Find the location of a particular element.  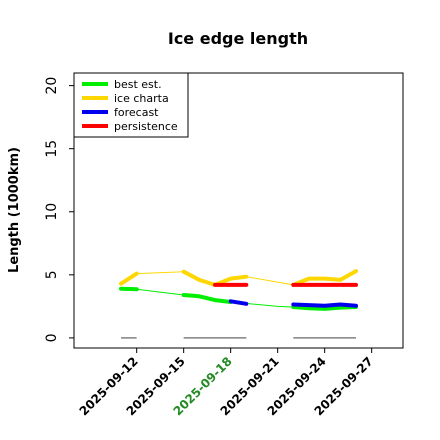

legend-label-ice-charta: ice charta is located at coordinates (141, 98).